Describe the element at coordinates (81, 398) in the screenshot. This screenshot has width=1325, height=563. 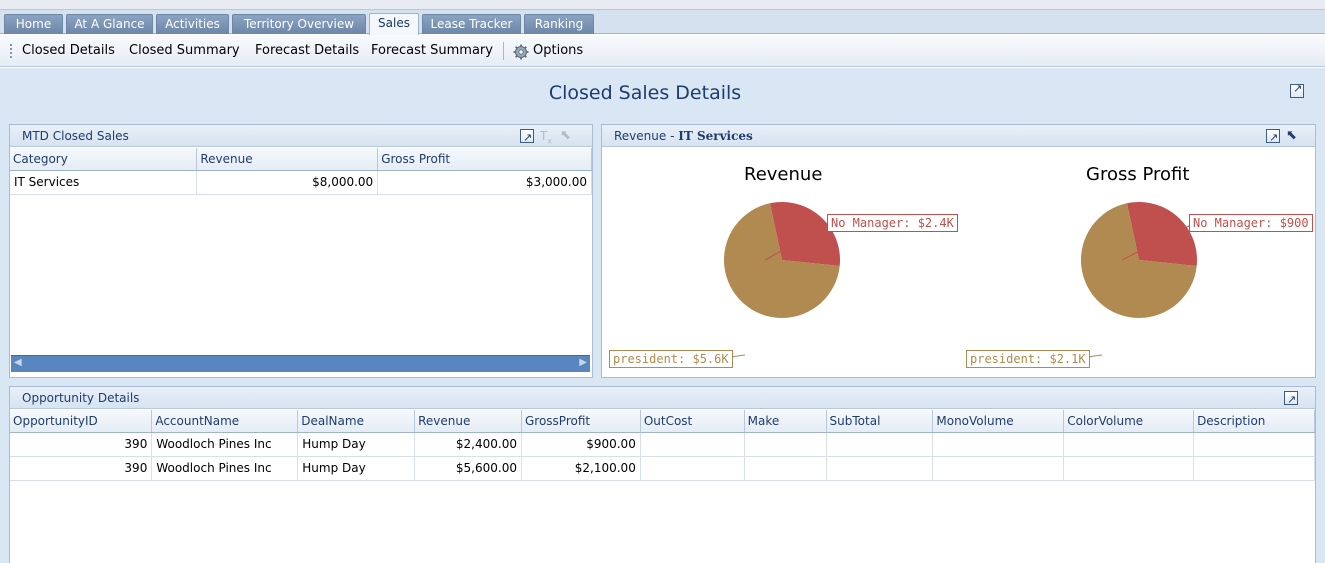
I see `panel-title: Opportunity Details` at that location.